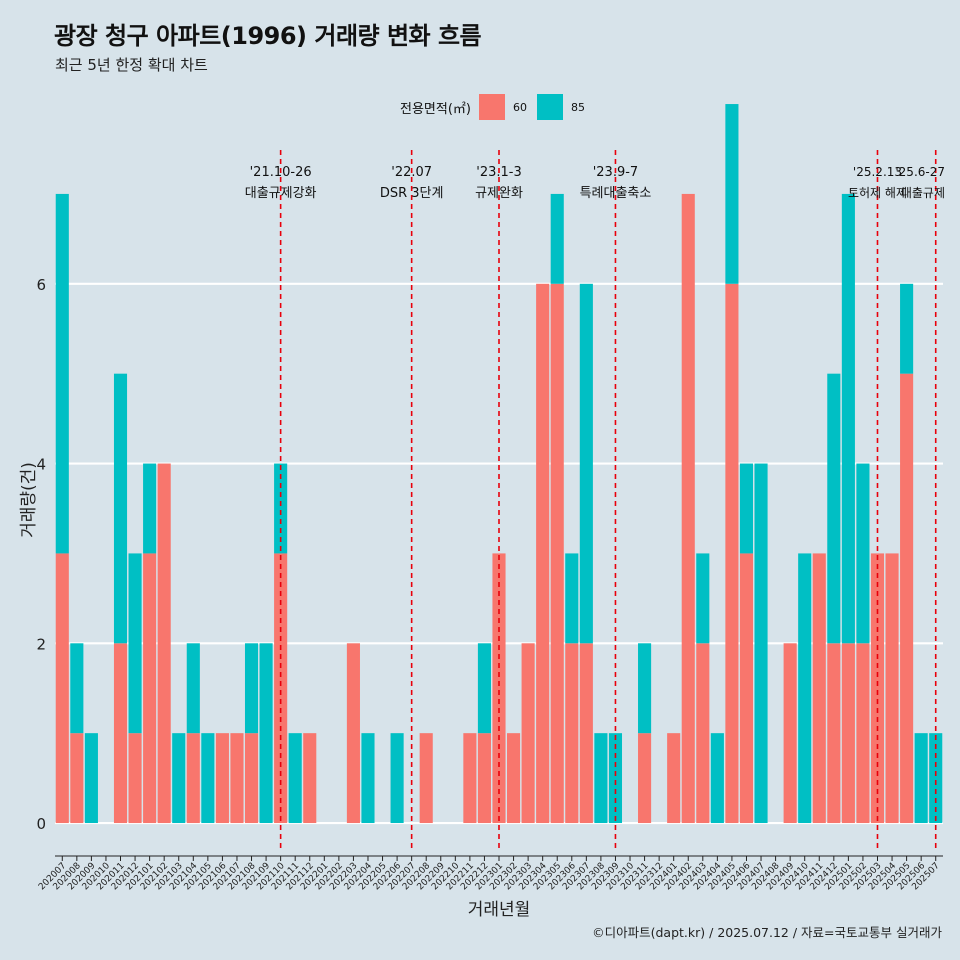  Describe the element at coordinates (268, 36) in the screenshot. I see `chart-title: 광장 청구 아파트(1996) 거래량 변화 흐름` at that location.